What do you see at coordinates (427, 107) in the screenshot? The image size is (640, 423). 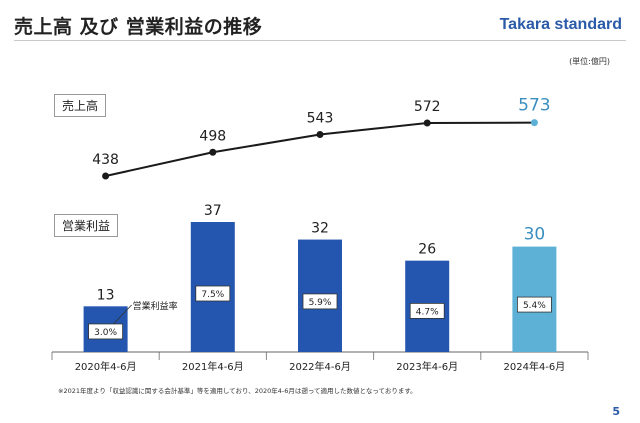 I see `sales-value-label: 572` at bounding box center [427, 107].